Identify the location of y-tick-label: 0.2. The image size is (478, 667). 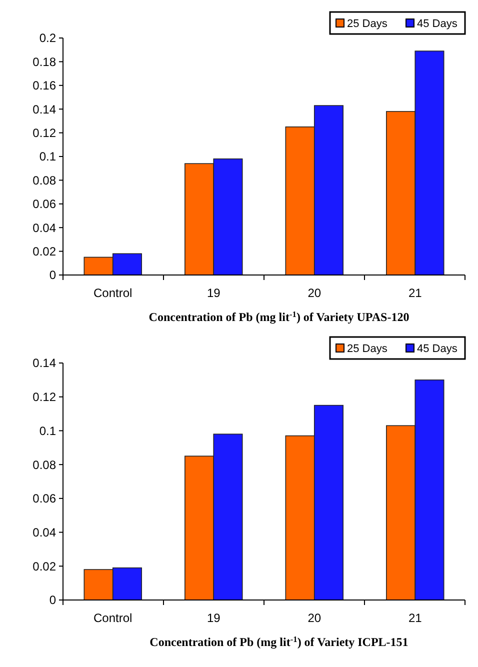
(47, 38).